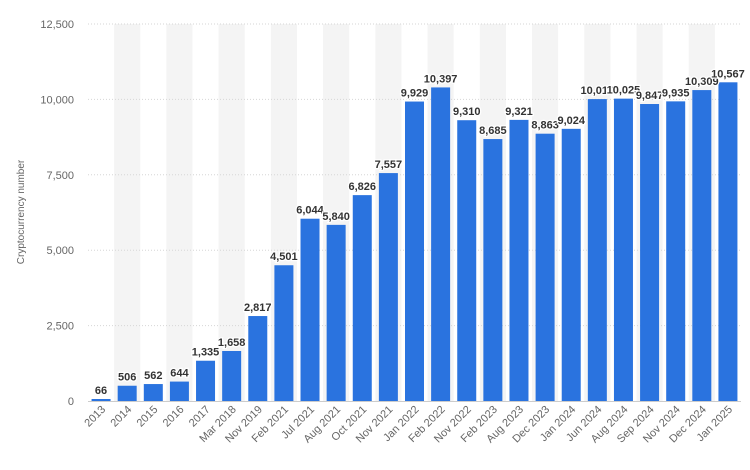 This screenshot has width=750, height=470. Describe the element at coordinates (95, 417) in the screenshot. I see `x-tick-label: 2013` at that location.